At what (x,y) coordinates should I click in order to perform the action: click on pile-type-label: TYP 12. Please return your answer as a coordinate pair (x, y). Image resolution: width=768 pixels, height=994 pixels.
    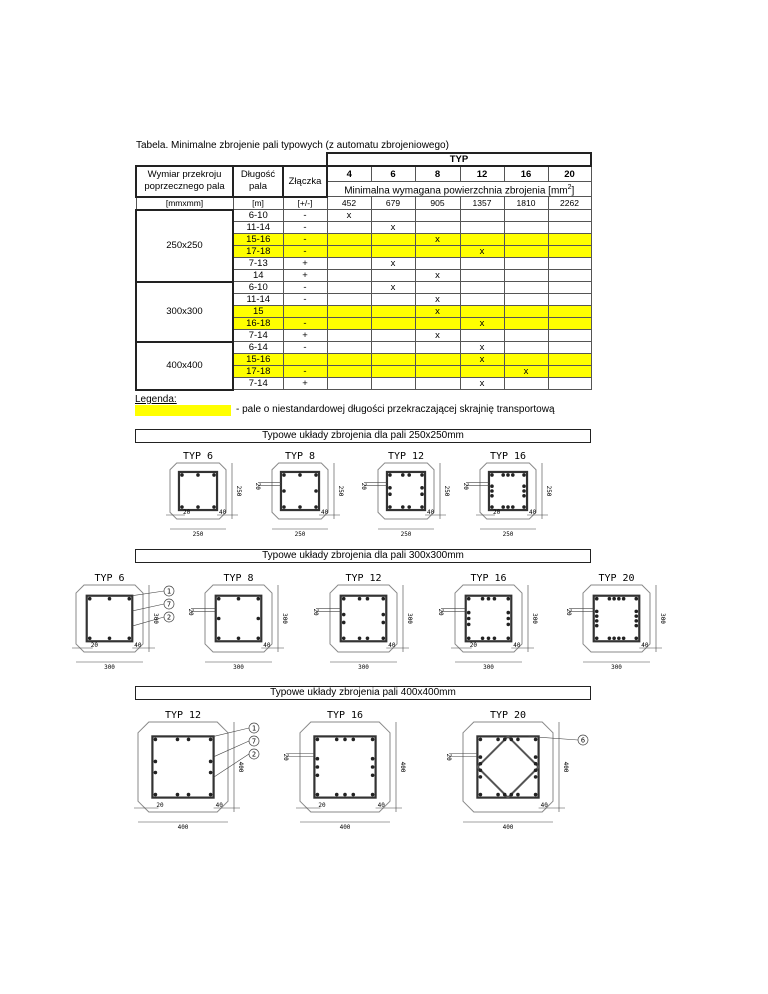
    Looking at the image, I should click on (183, 715).